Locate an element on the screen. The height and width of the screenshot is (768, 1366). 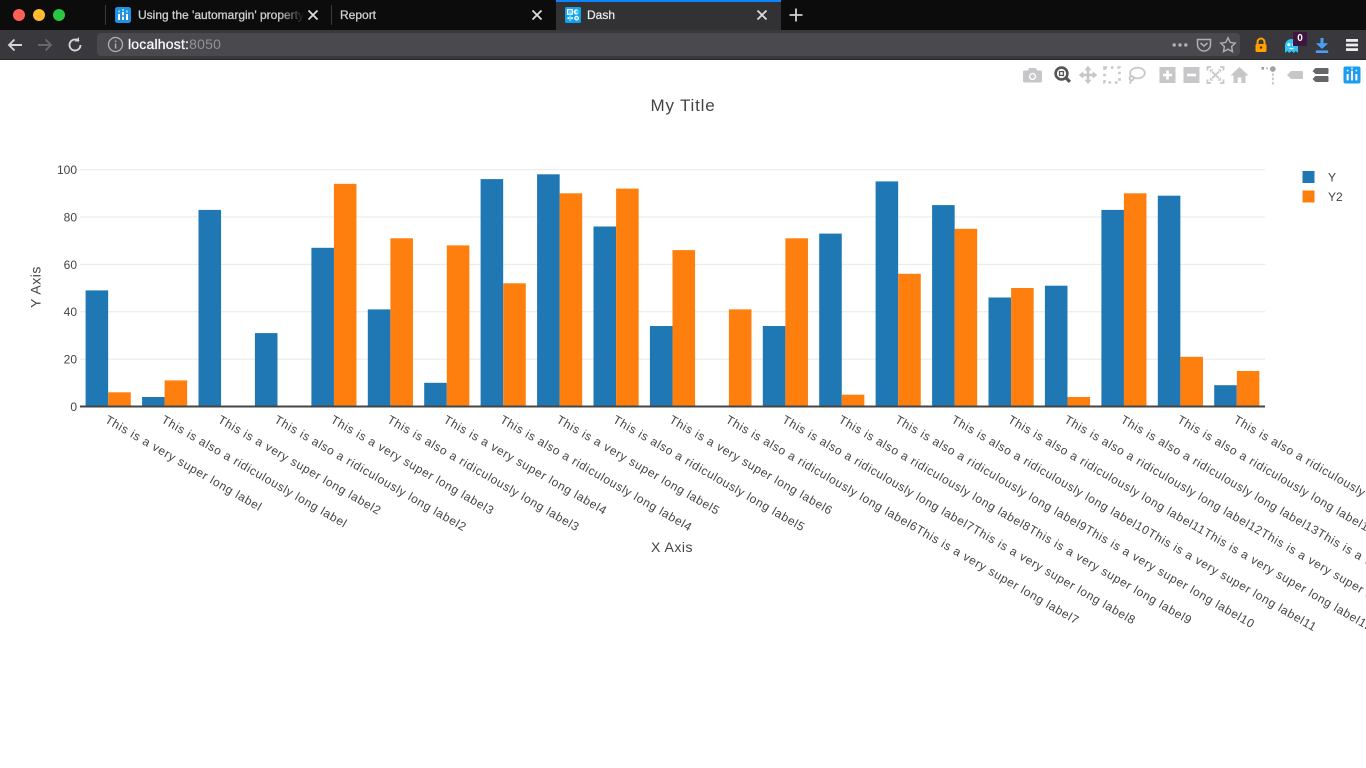
svg-text: 100 is located at coordinates (67, 170).